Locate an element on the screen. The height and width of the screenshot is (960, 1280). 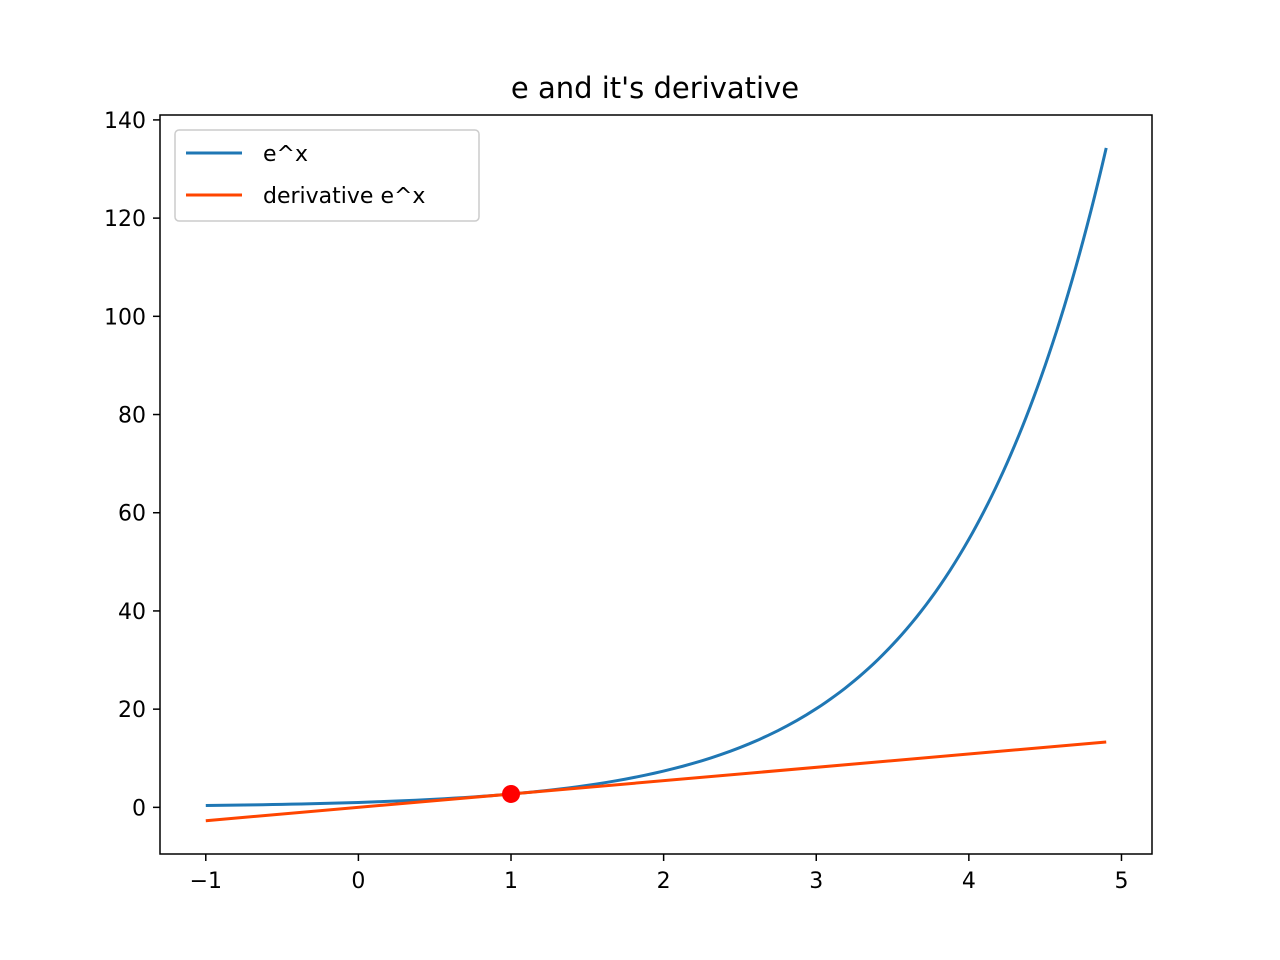
y-tick-label: 80 is located at coordinates (132, 416).